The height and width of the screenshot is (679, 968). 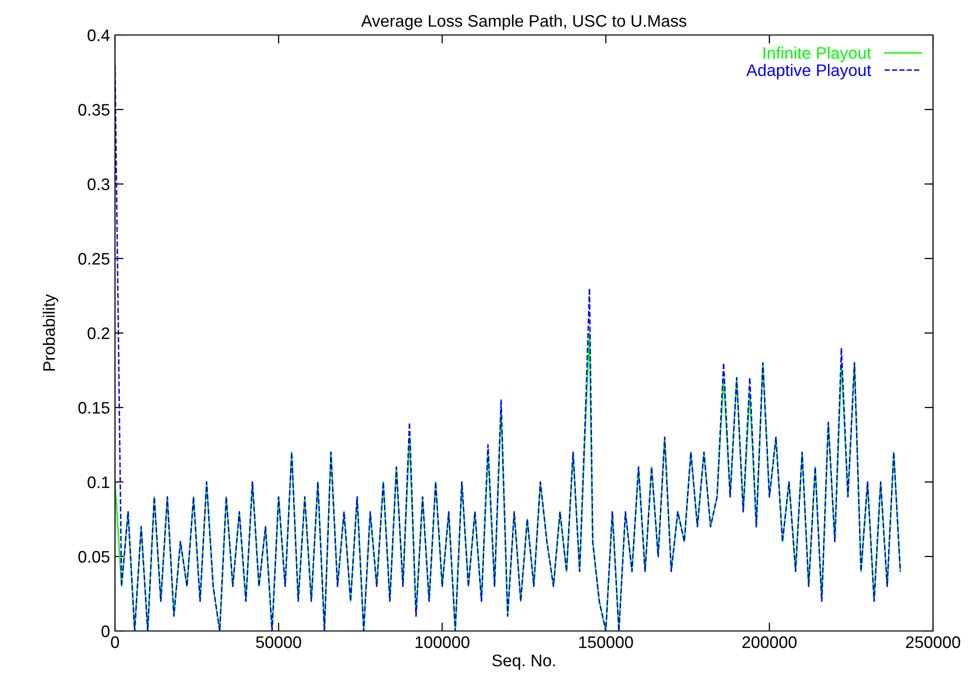 I want to click on y-tick-label: 0.2, so click(x=99, y=333).